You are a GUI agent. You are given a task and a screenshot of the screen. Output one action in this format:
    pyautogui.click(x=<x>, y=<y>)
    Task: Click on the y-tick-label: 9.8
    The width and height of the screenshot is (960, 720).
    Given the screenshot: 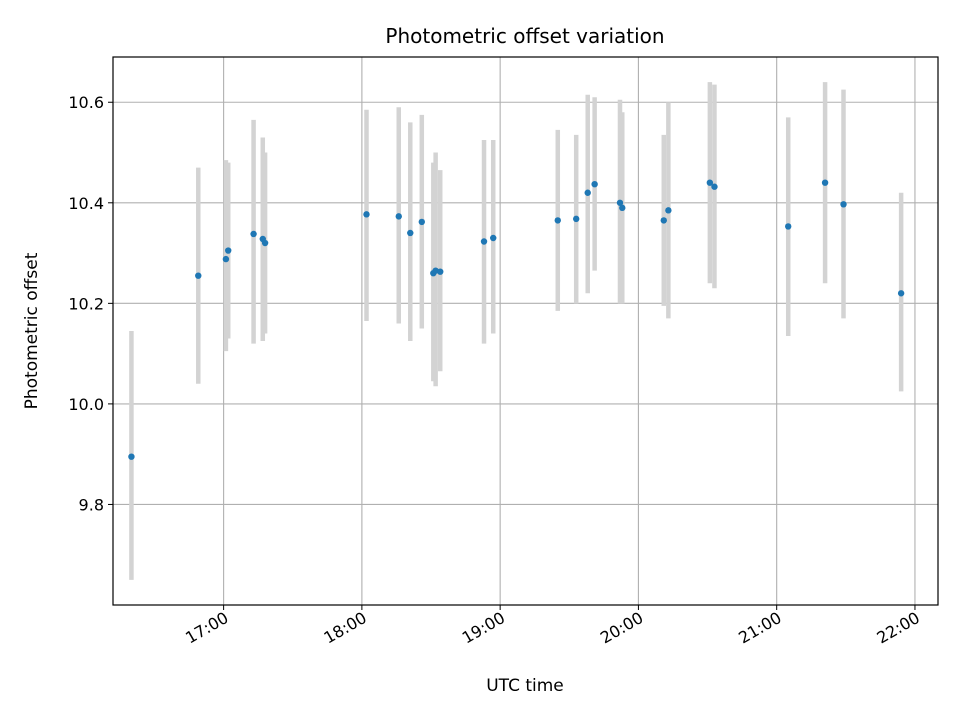 What is the action you would take?
    pyautogui.click(x=91, y=504)
    